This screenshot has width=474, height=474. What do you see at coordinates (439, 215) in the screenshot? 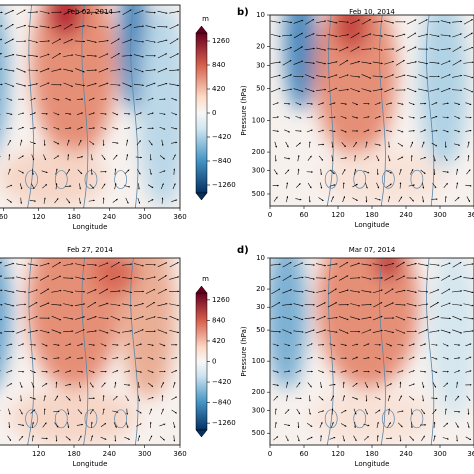
I see `x-tick-label: 300` at bounding box center [439, 215].